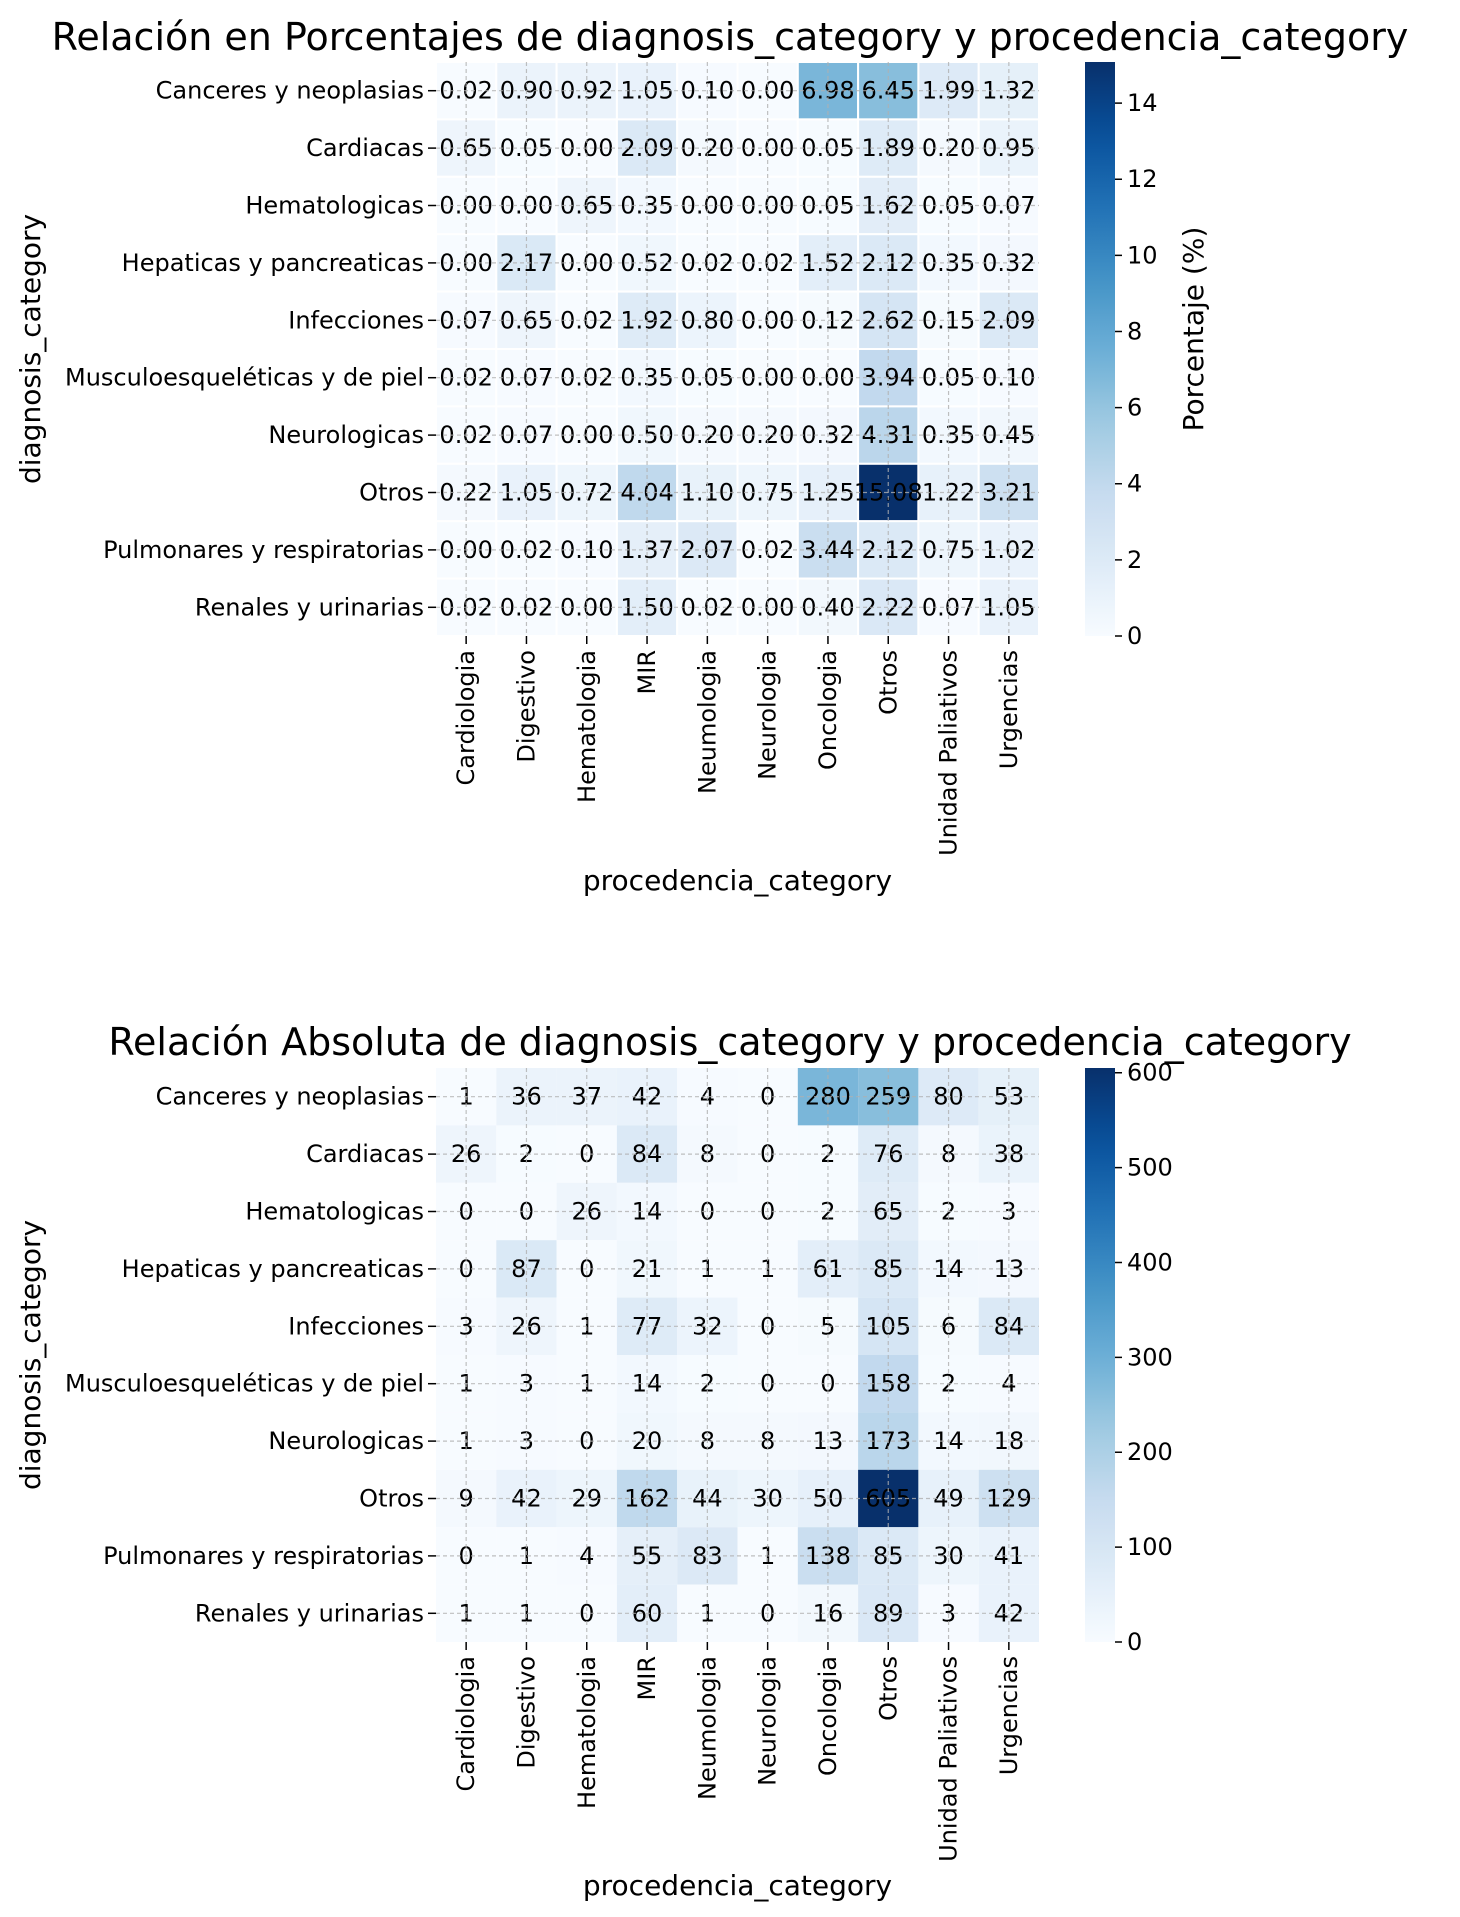 Image resolution: width=1460 pixels, height=1917 pixels. Describe the element at coordinates (1150, 1547) in the screenshot. I see `colorbar-tick-label: 100` at that location.